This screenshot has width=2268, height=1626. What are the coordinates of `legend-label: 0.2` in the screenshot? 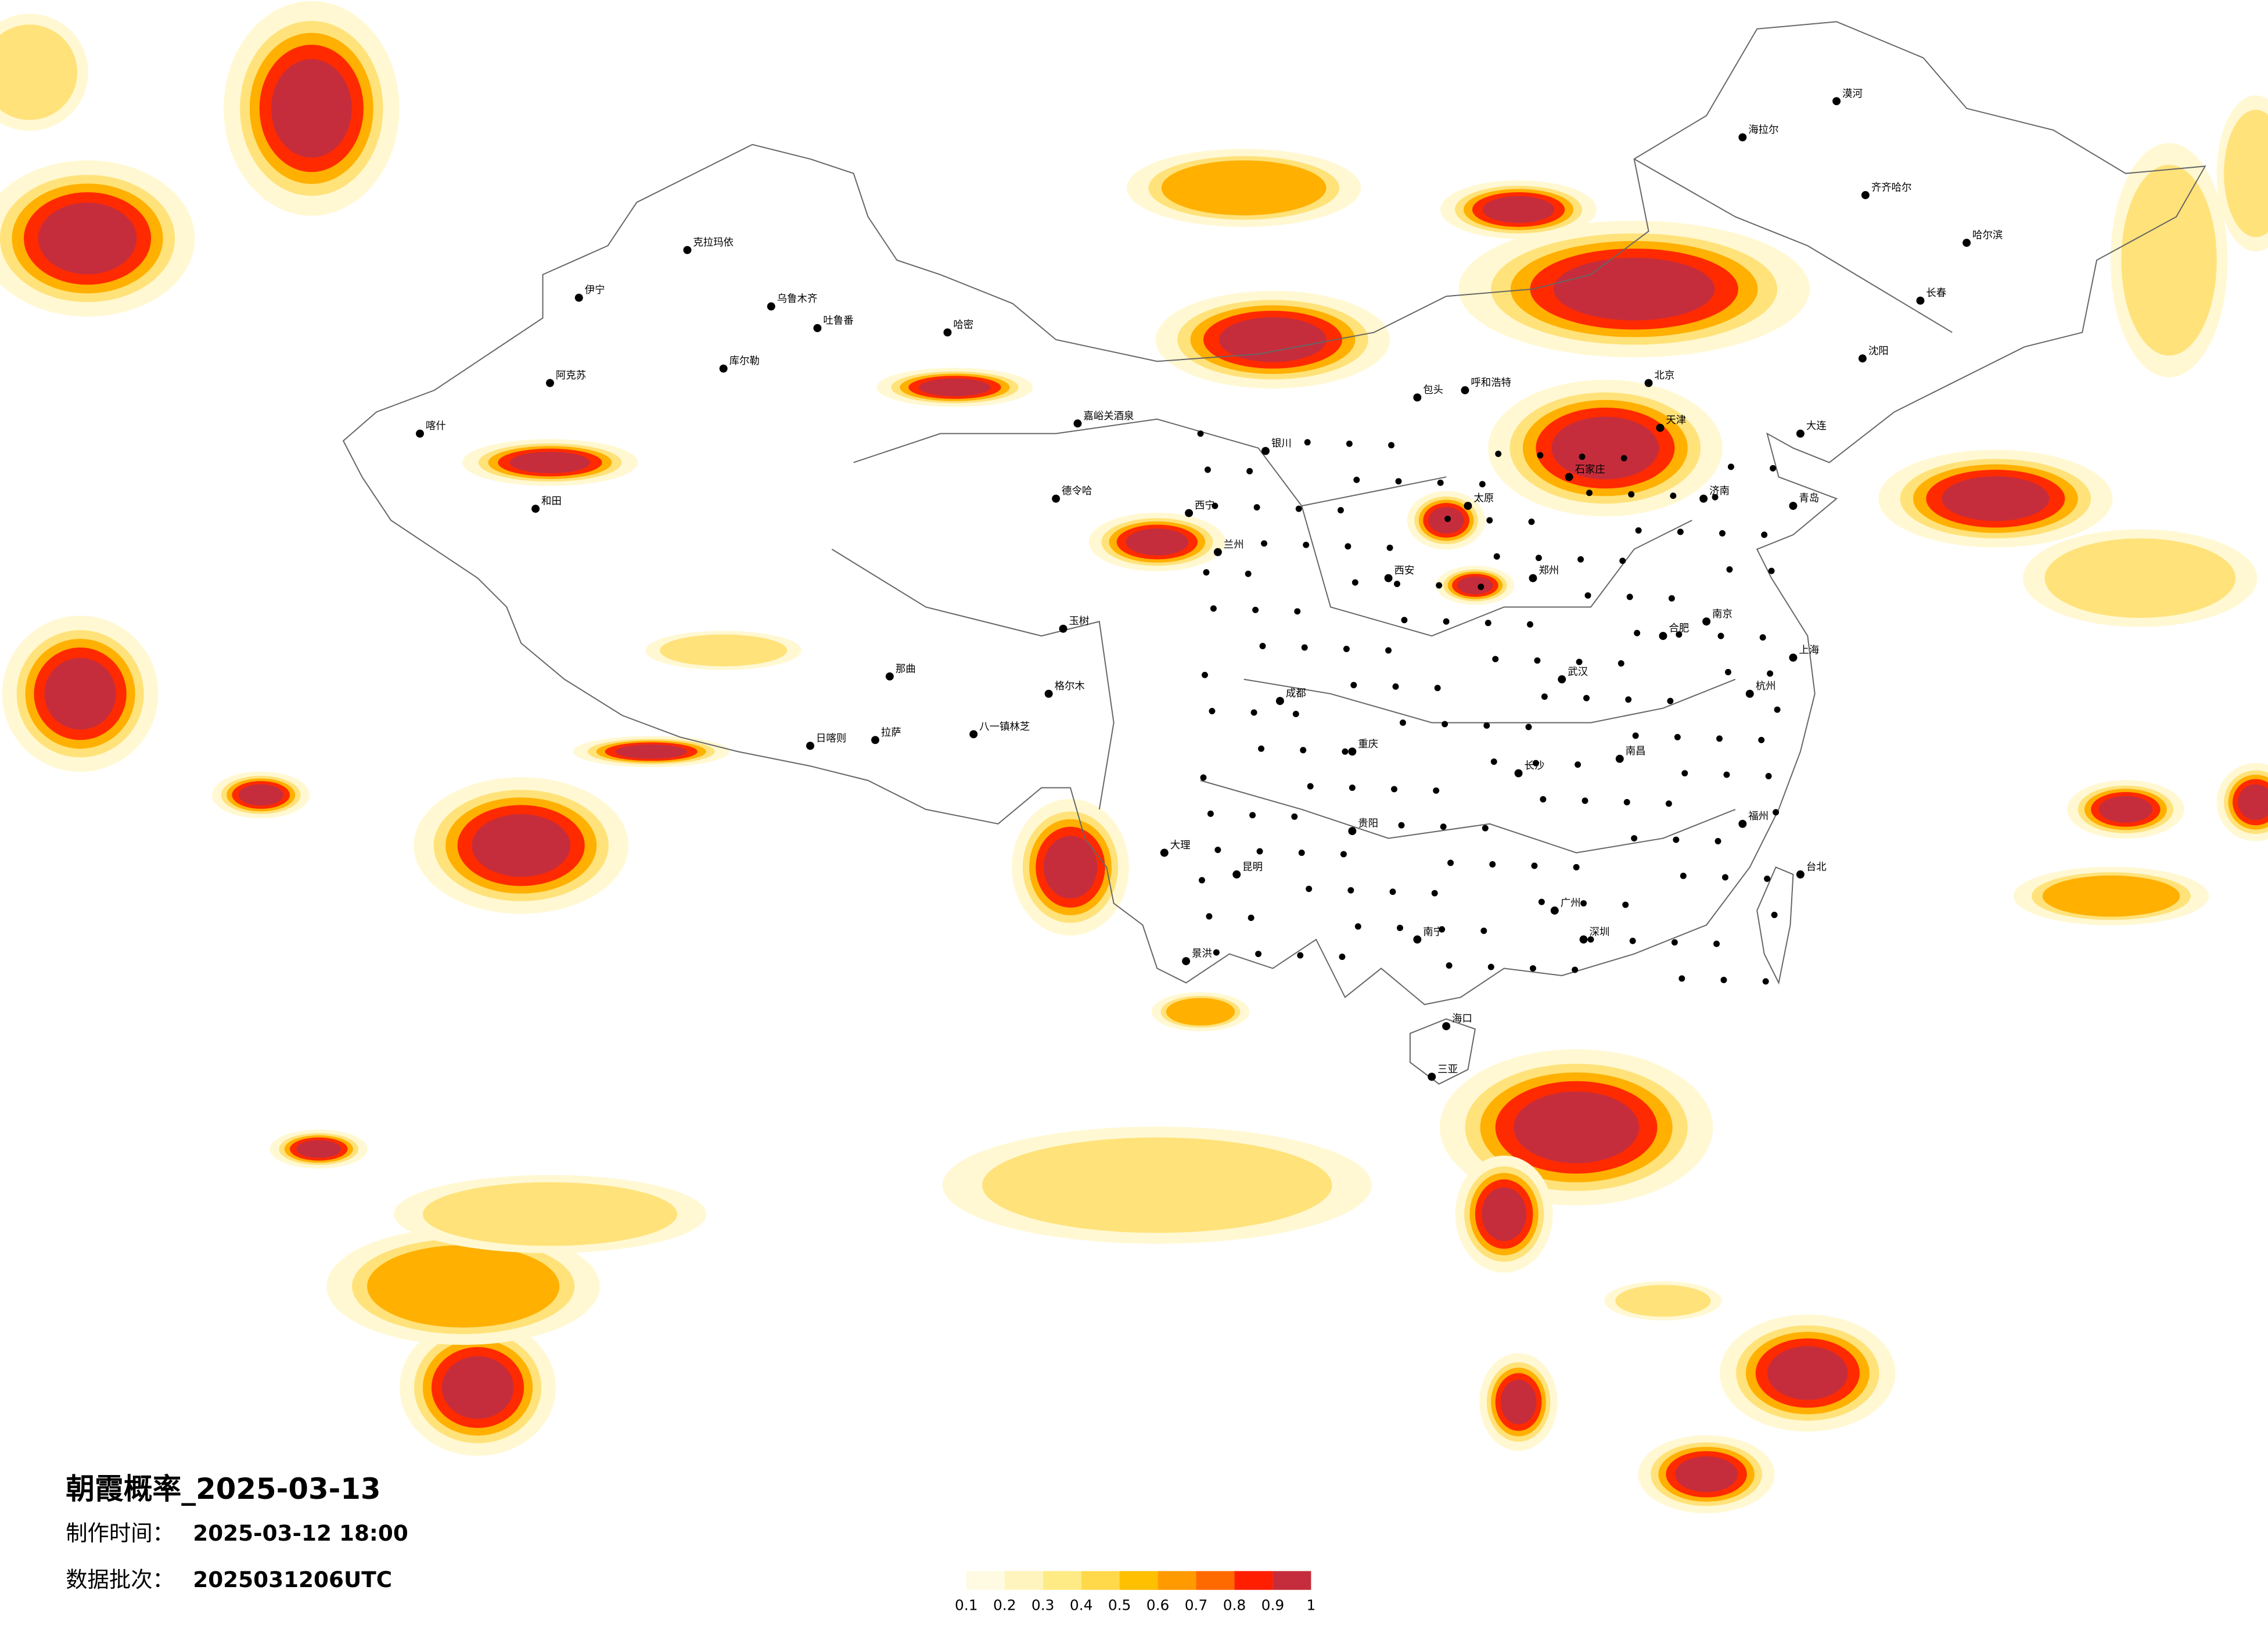 It's located at (1004, 1606).